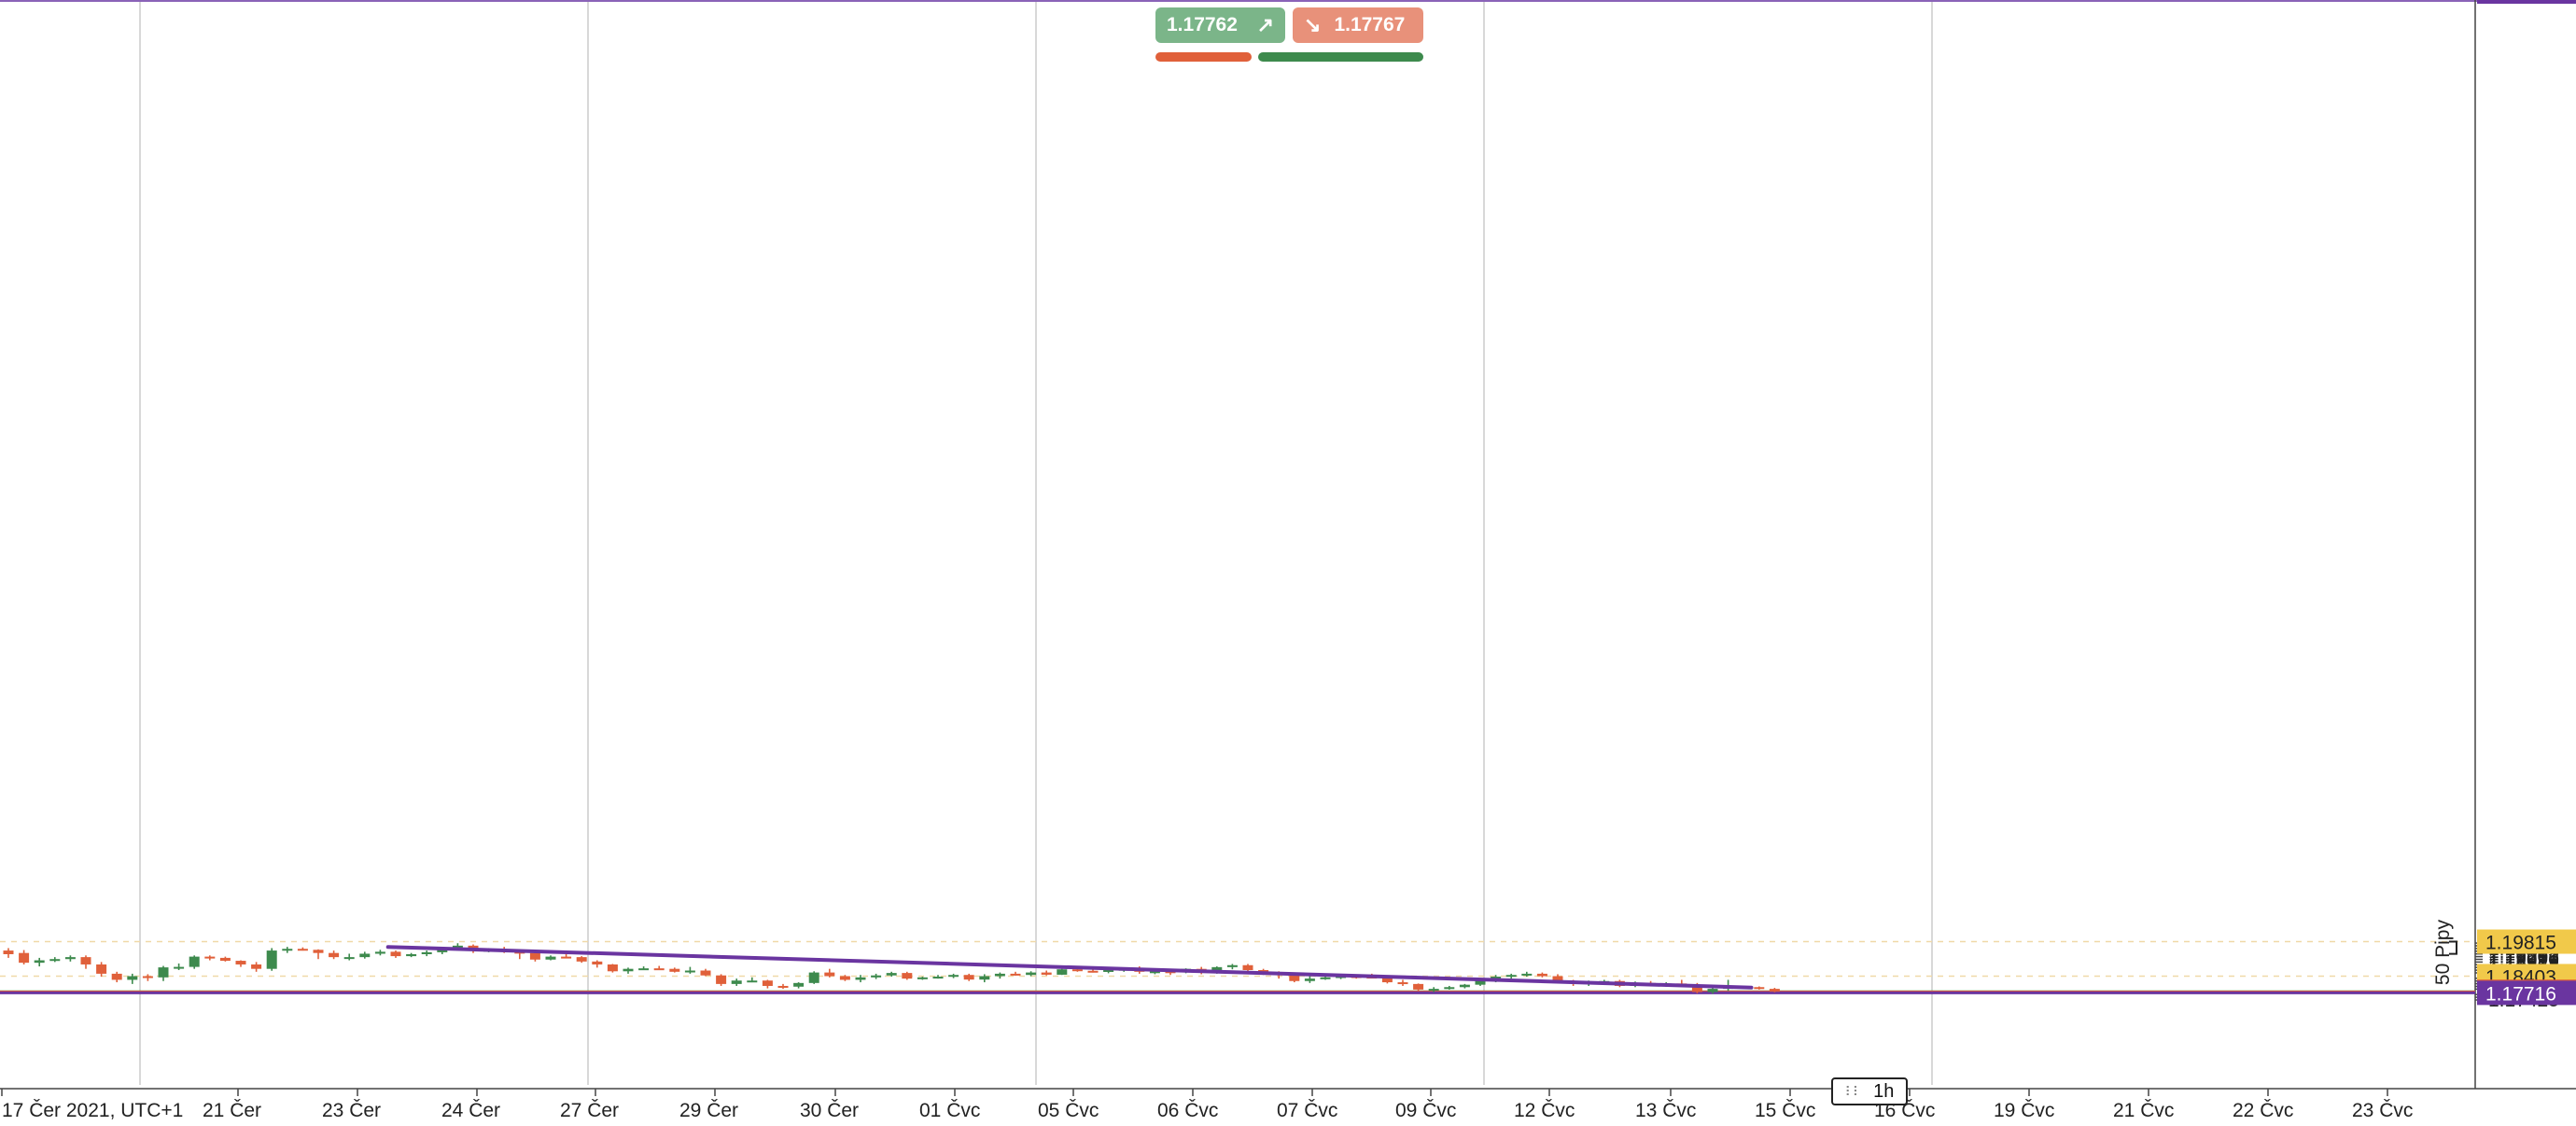 This screenshot has width=2576, height=1126. I want to click on timeframe-label: 1h, so click(1884, 1091).